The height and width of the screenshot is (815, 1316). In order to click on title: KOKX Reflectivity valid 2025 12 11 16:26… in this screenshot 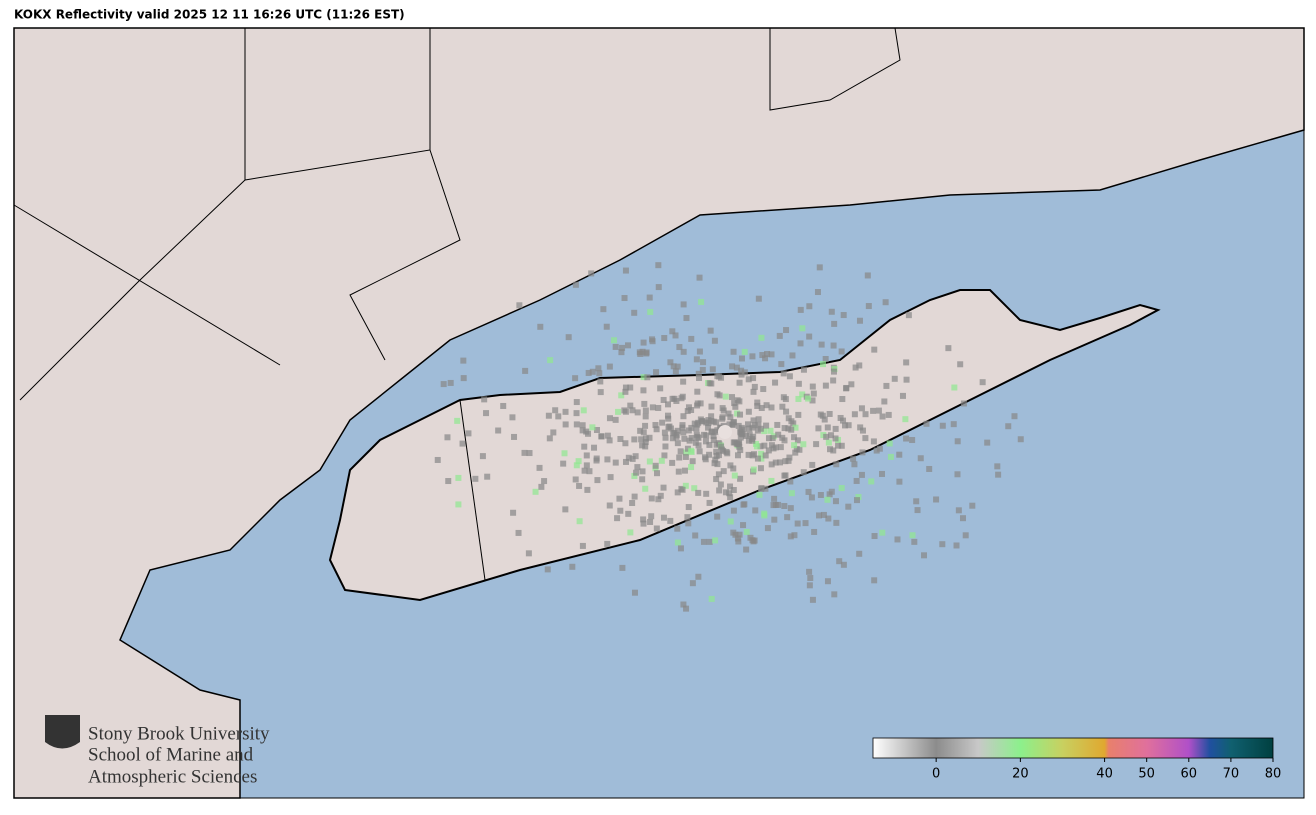, I will do `click(209, 15)`.